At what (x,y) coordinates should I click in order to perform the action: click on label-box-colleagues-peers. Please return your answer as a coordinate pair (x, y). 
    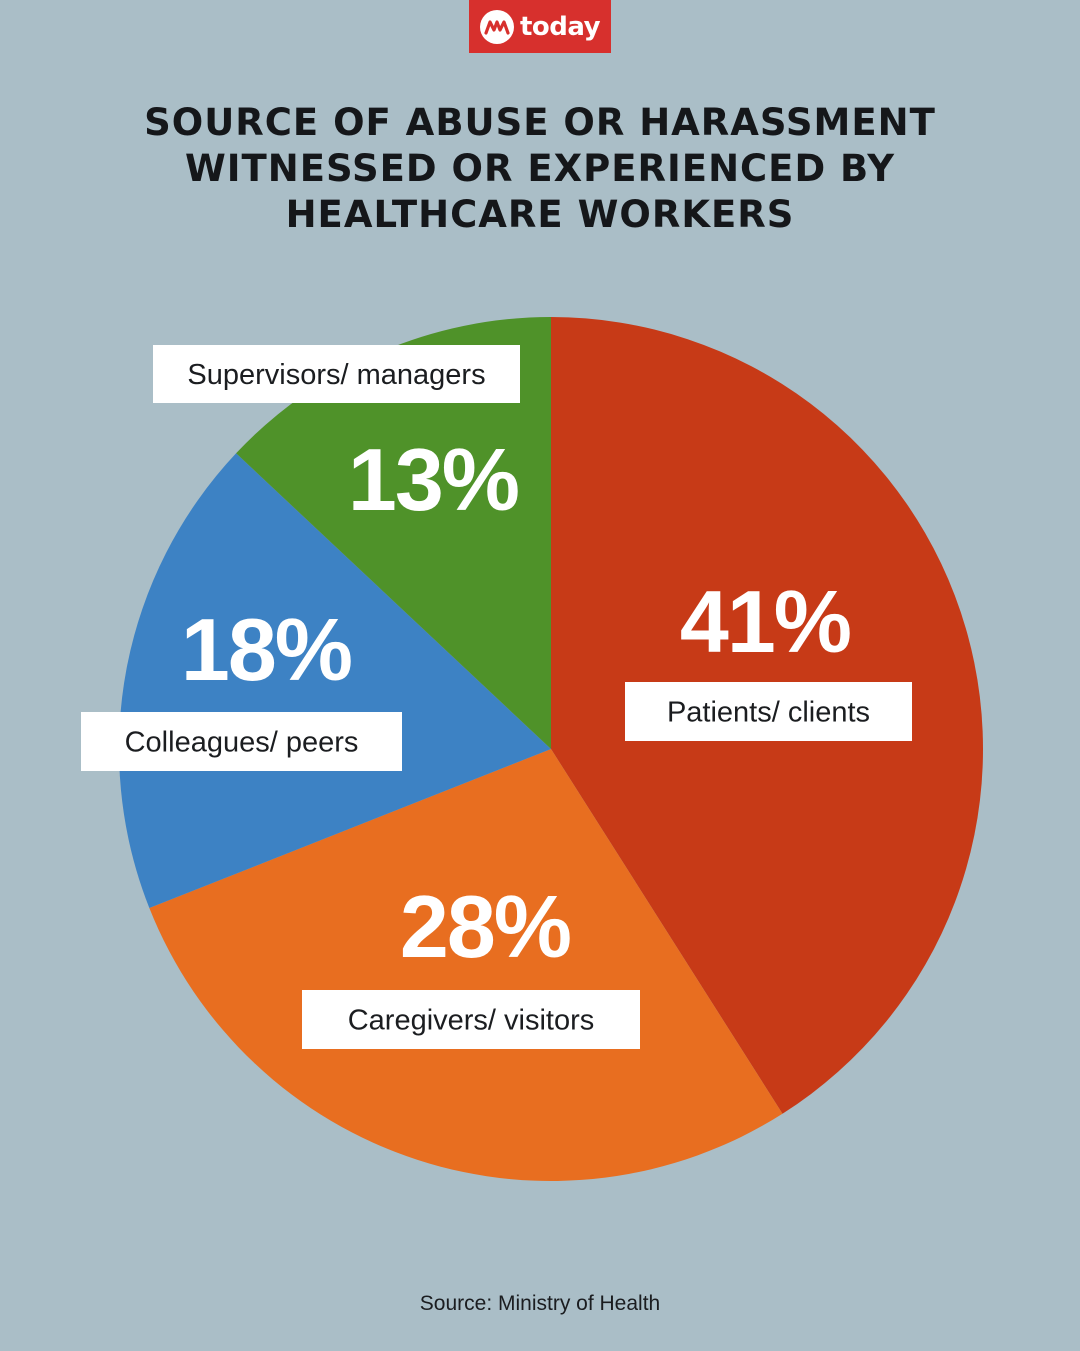
    Looking at the image, I should click on (241, 741).